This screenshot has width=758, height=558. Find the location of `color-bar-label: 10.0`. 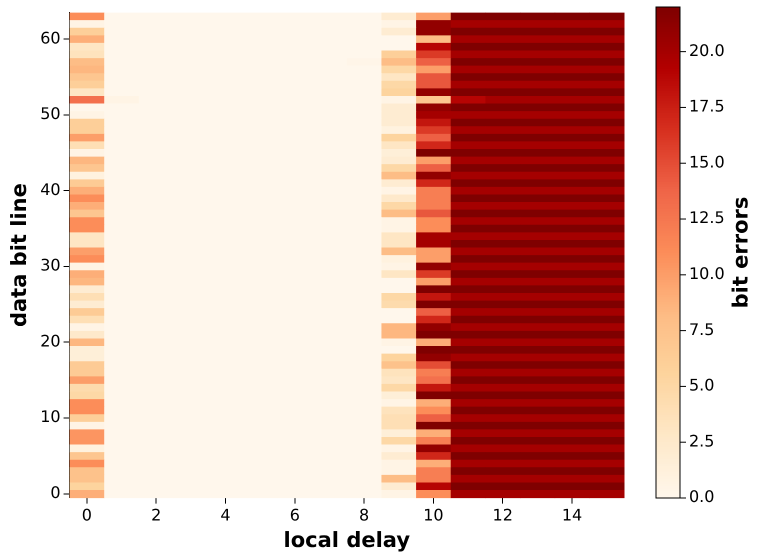

color-bar-label: 10.0 is located at coordinates (707, 273).